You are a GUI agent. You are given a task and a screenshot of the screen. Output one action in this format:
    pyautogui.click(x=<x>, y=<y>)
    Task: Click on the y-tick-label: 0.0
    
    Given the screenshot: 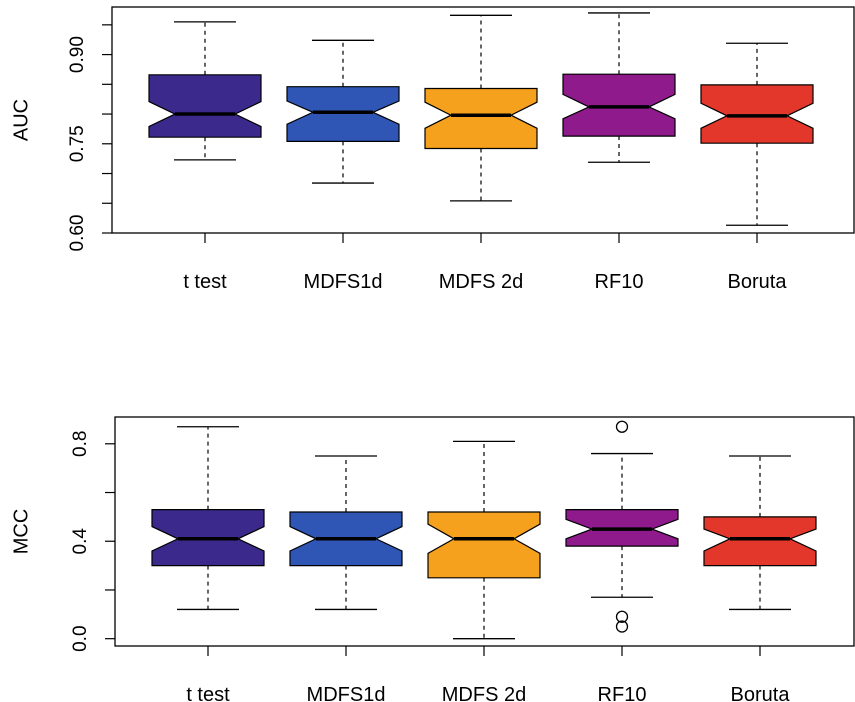 What is the action you would take?
    pyautogui.click(x=80, y=638)
    